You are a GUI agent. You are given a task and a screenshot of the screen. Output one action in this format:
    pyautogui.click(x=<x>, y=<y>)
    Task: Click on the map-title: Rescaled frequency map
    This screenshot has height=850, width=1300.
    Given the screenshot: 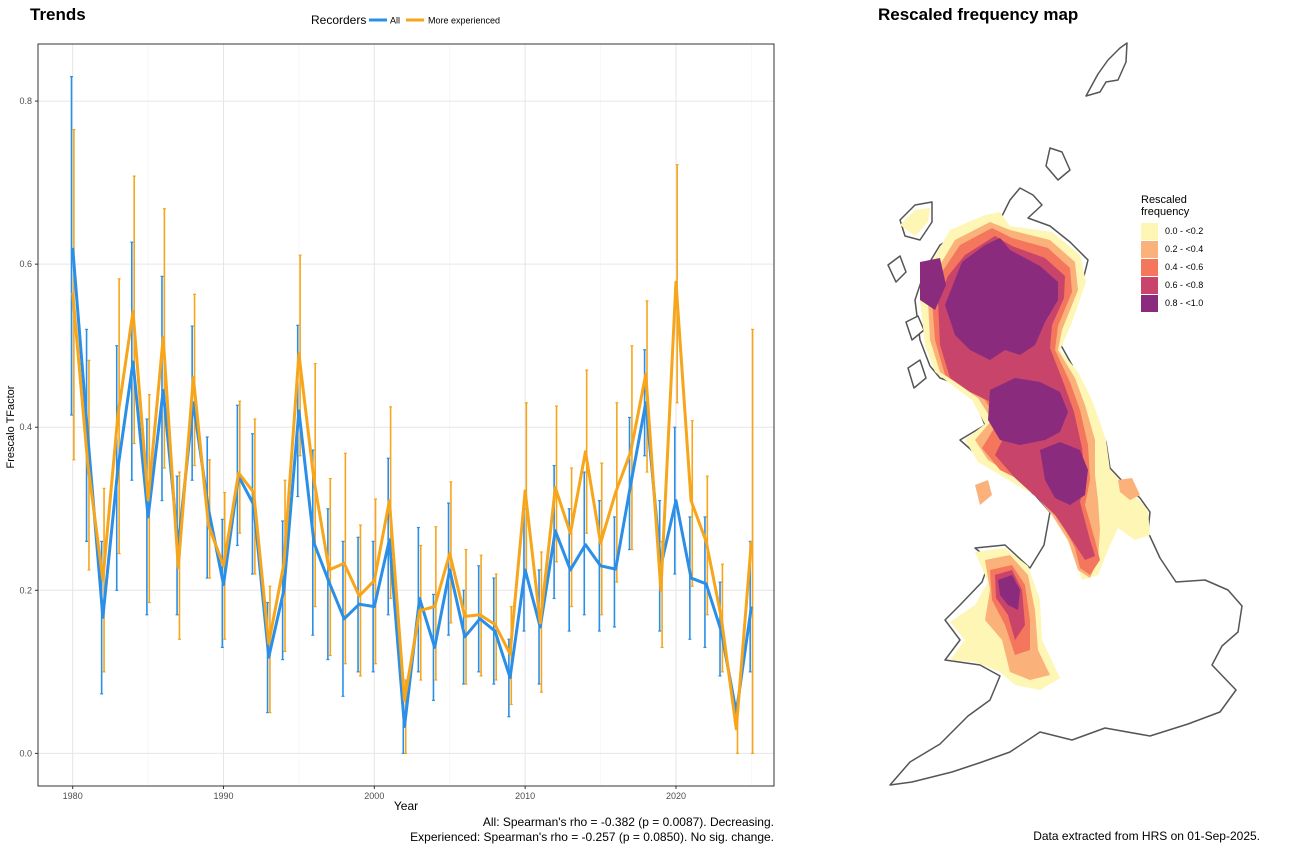 What is the action you would take?
    pyautogui.click(x=978, y=14)
    